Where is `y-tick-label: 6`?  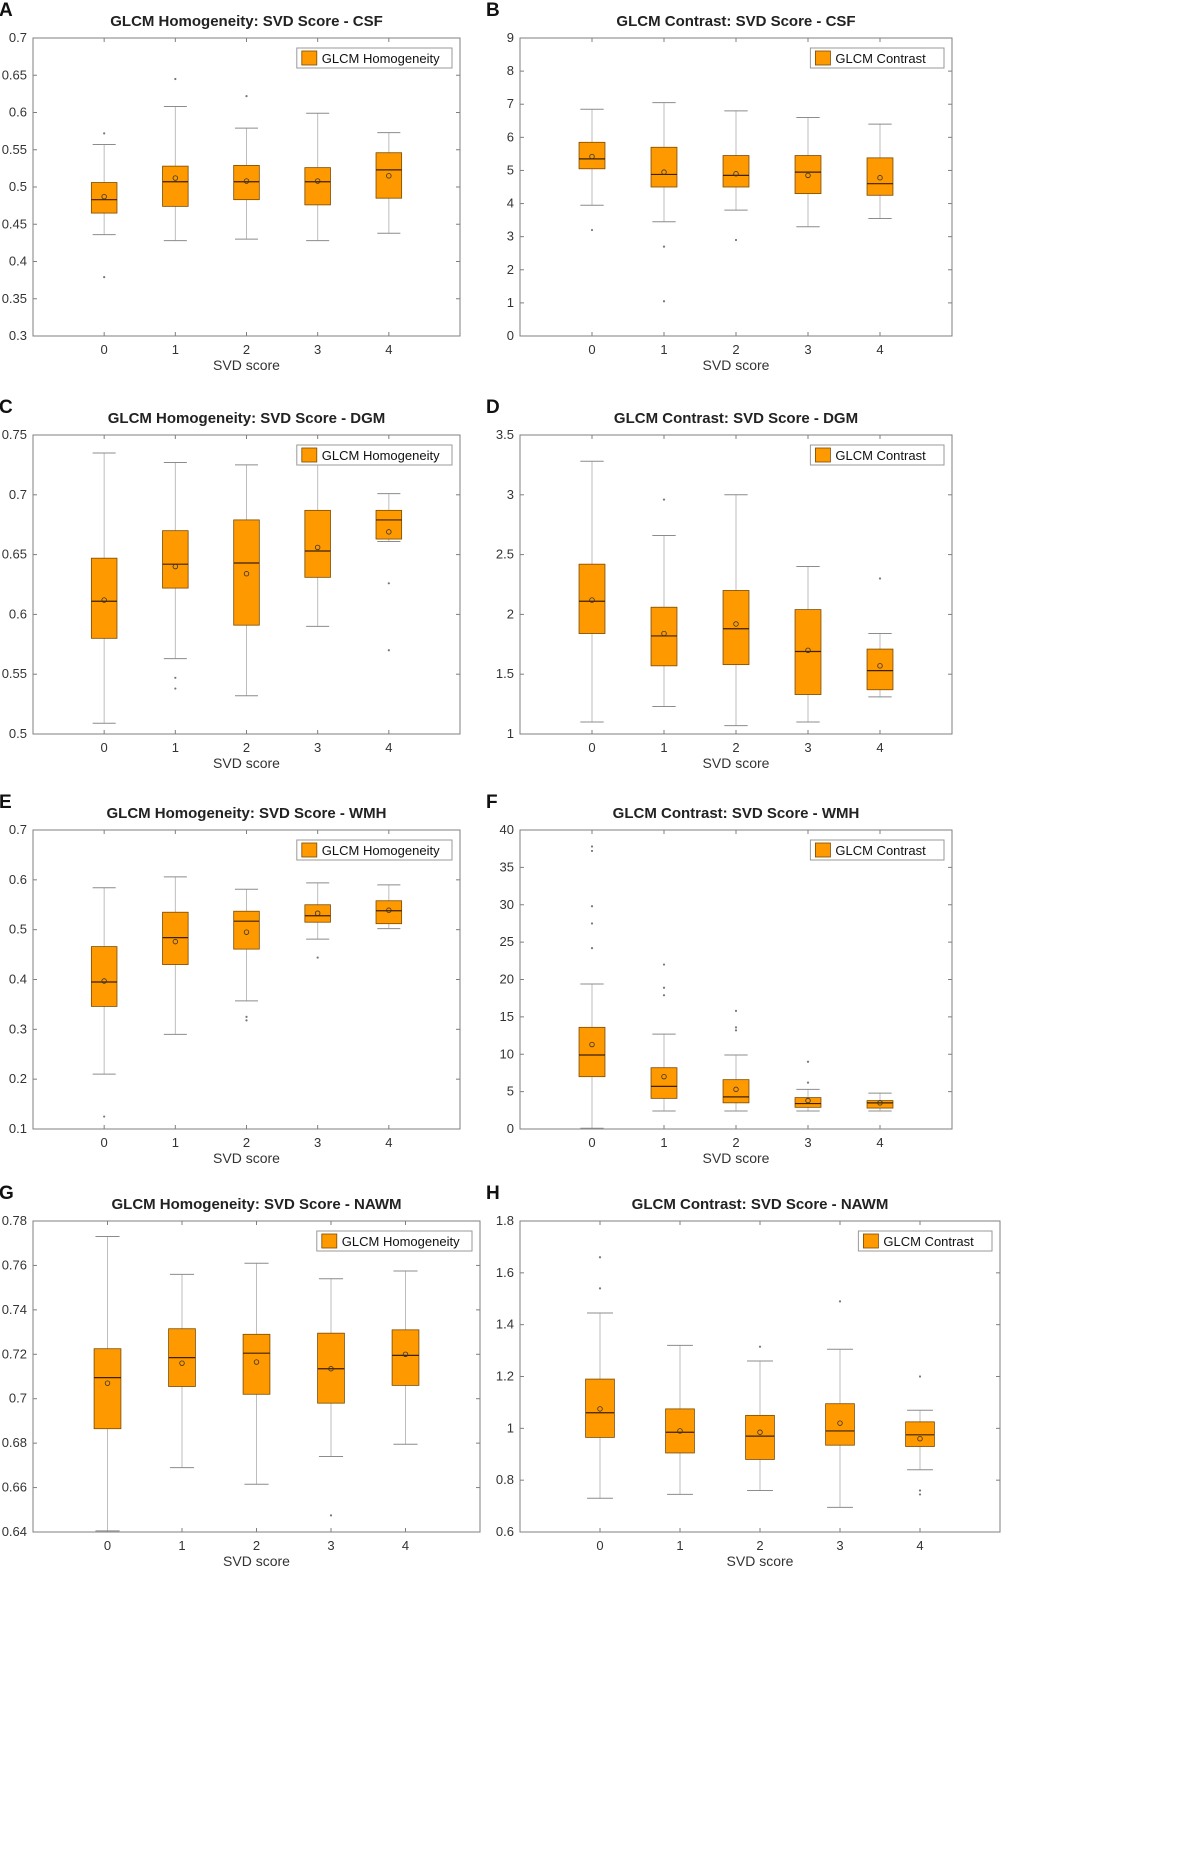 y-tick-label: 6 is located at coordinates (510, 136).